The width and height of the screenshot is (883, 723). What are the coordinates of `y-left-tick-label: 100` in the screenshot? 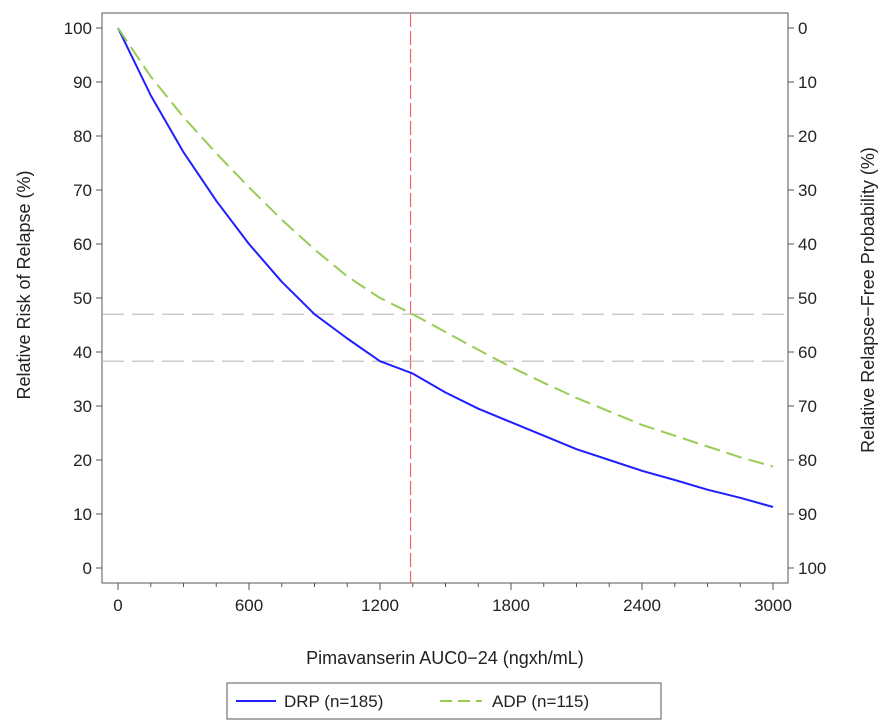 It's located at (78, 28).